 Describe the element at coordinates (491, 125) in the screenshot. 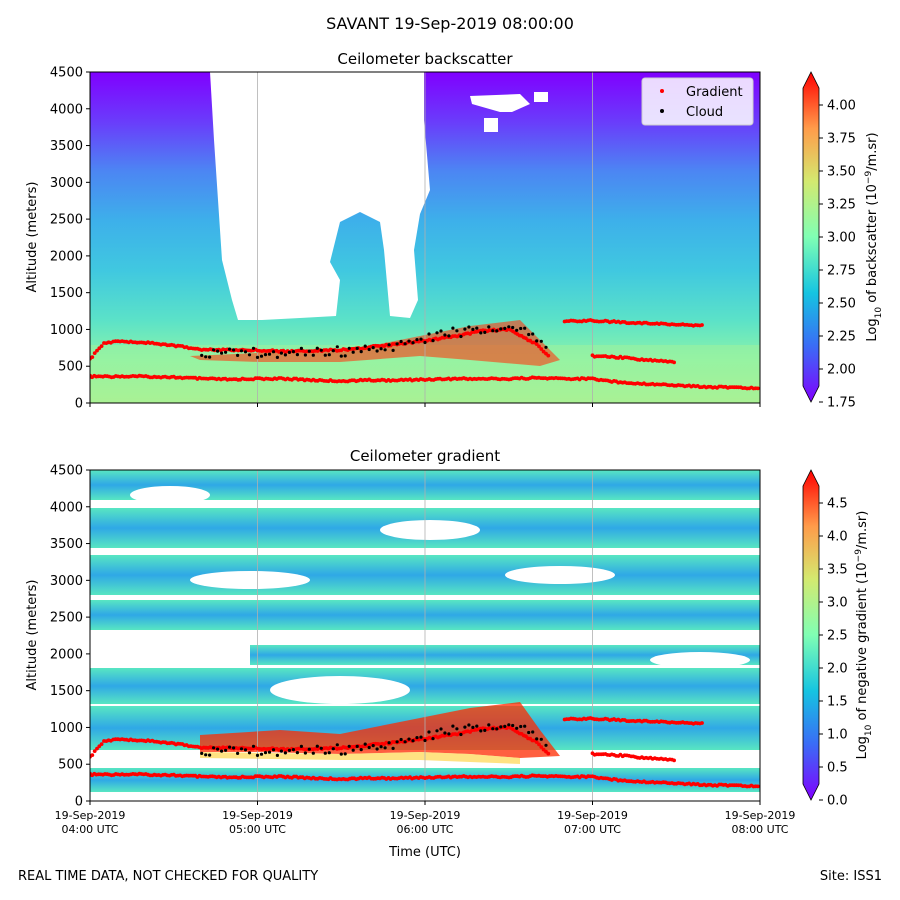

I see `backscatter-nodata-region` at that location.